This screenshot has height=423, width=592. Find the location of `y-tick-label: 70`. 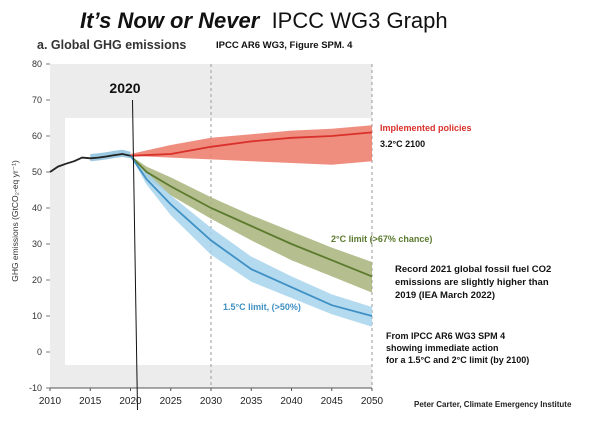

y-tick-label: 70 is located at coordinates (37, 100).